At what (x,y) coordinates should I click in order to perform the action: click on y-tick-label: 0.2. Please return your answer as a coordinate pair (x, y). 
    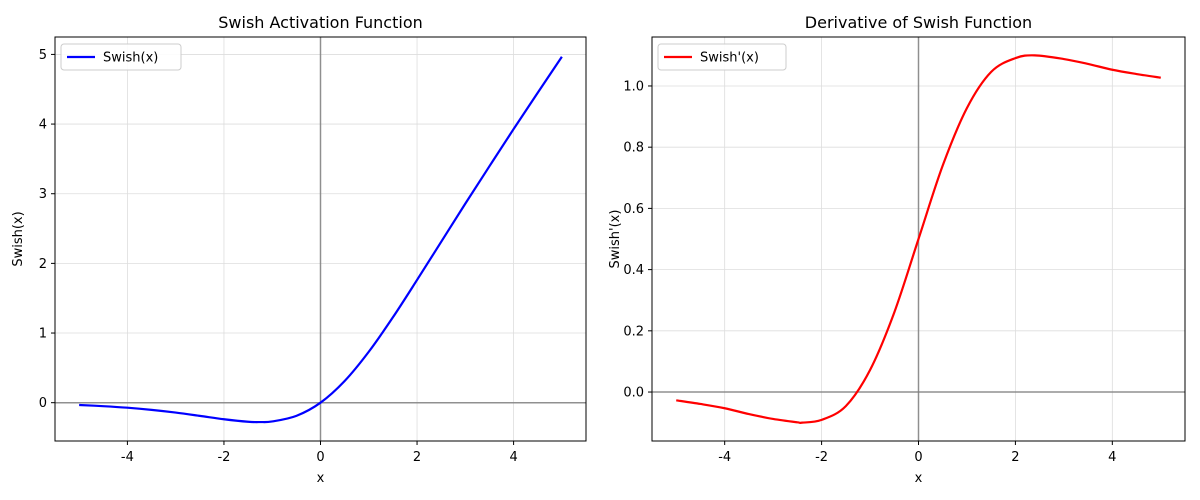
    Looking at the image, I should click on (633, 331).